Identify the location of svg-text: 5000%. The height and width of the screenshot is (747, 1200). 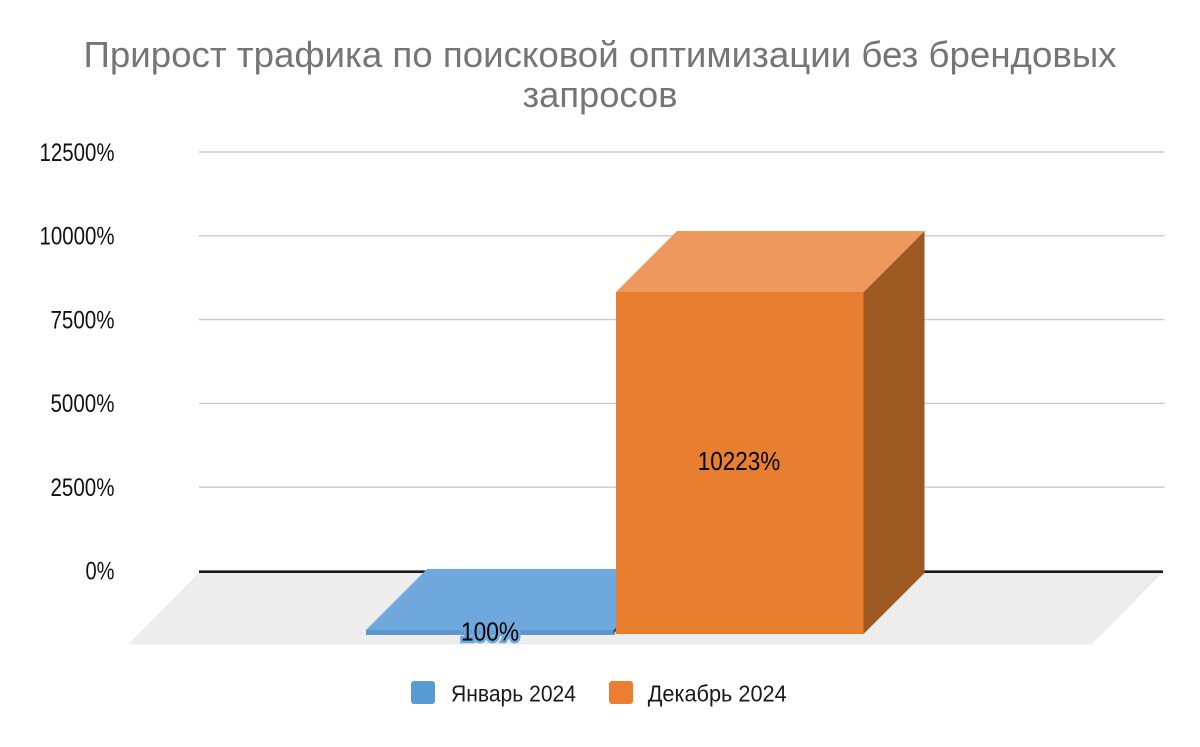
(83, 404).